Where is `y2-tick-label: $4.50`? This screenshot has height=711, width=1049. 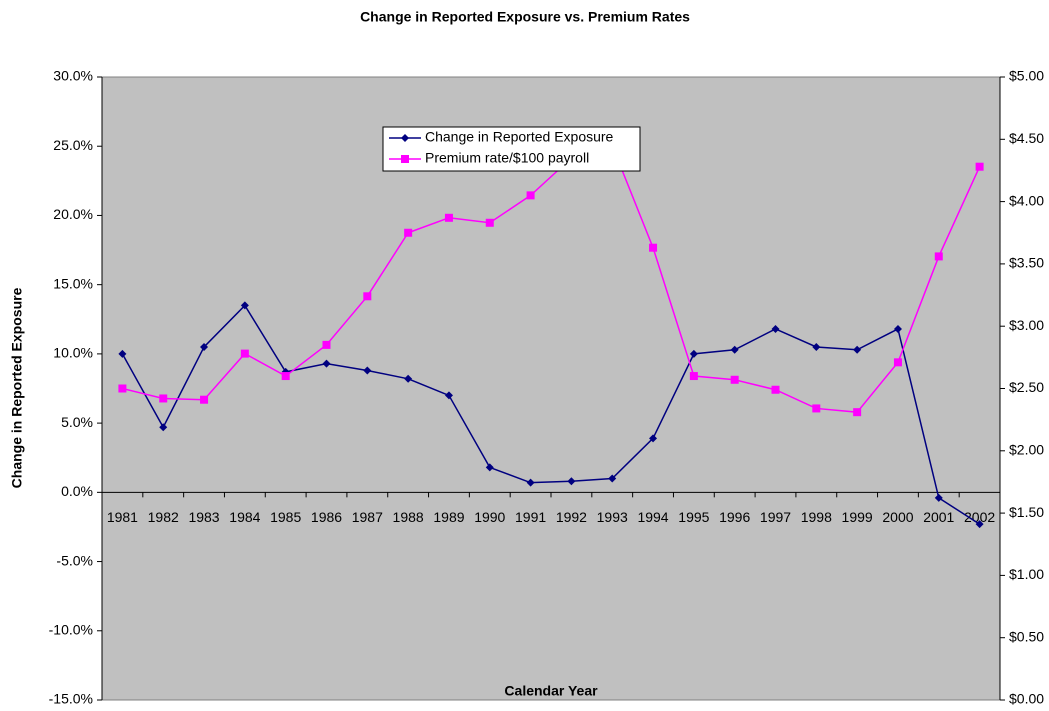 y2-tick-label: $4.50 is located at coordinates (1026, 138).